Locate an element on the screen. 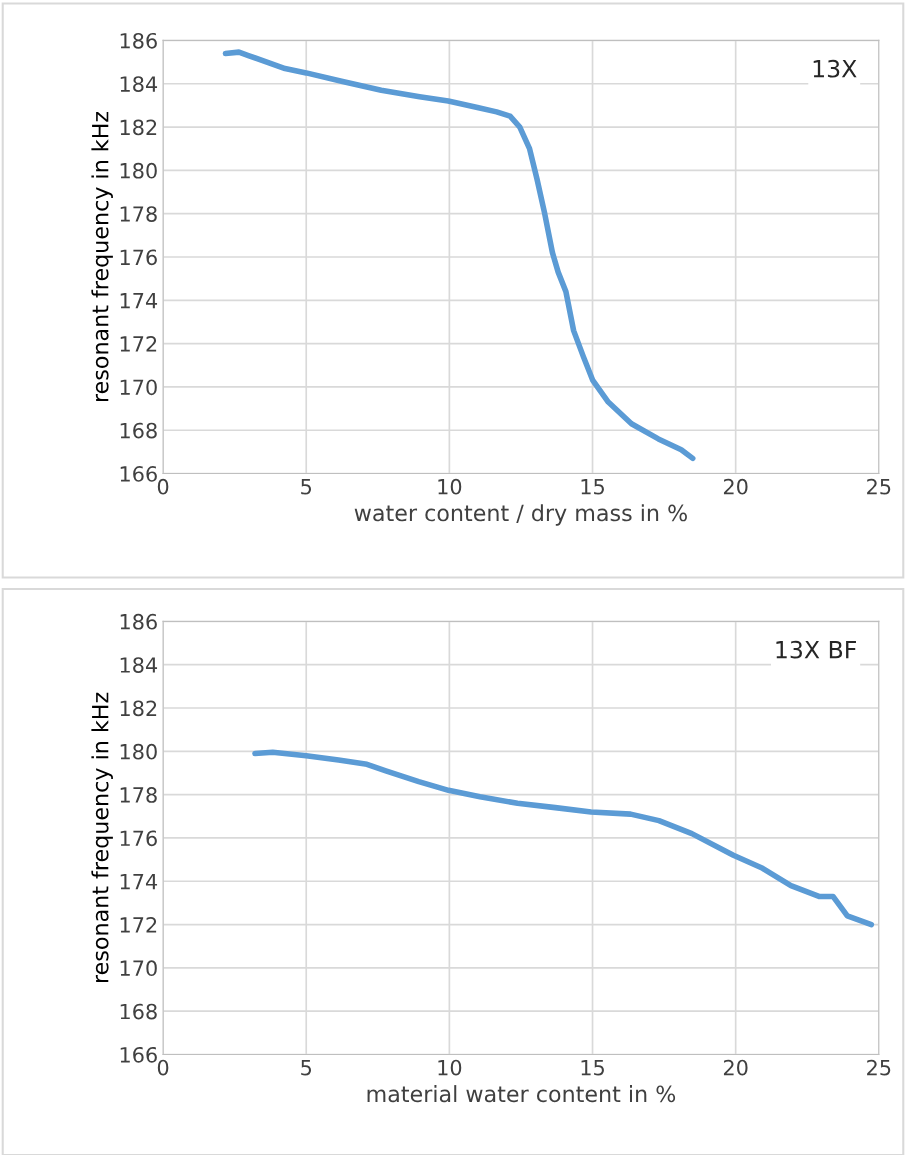 The height and width of the screenshot is (1155, 906). x-axis-title: material water content in % is located at coordinates (521, 1094).